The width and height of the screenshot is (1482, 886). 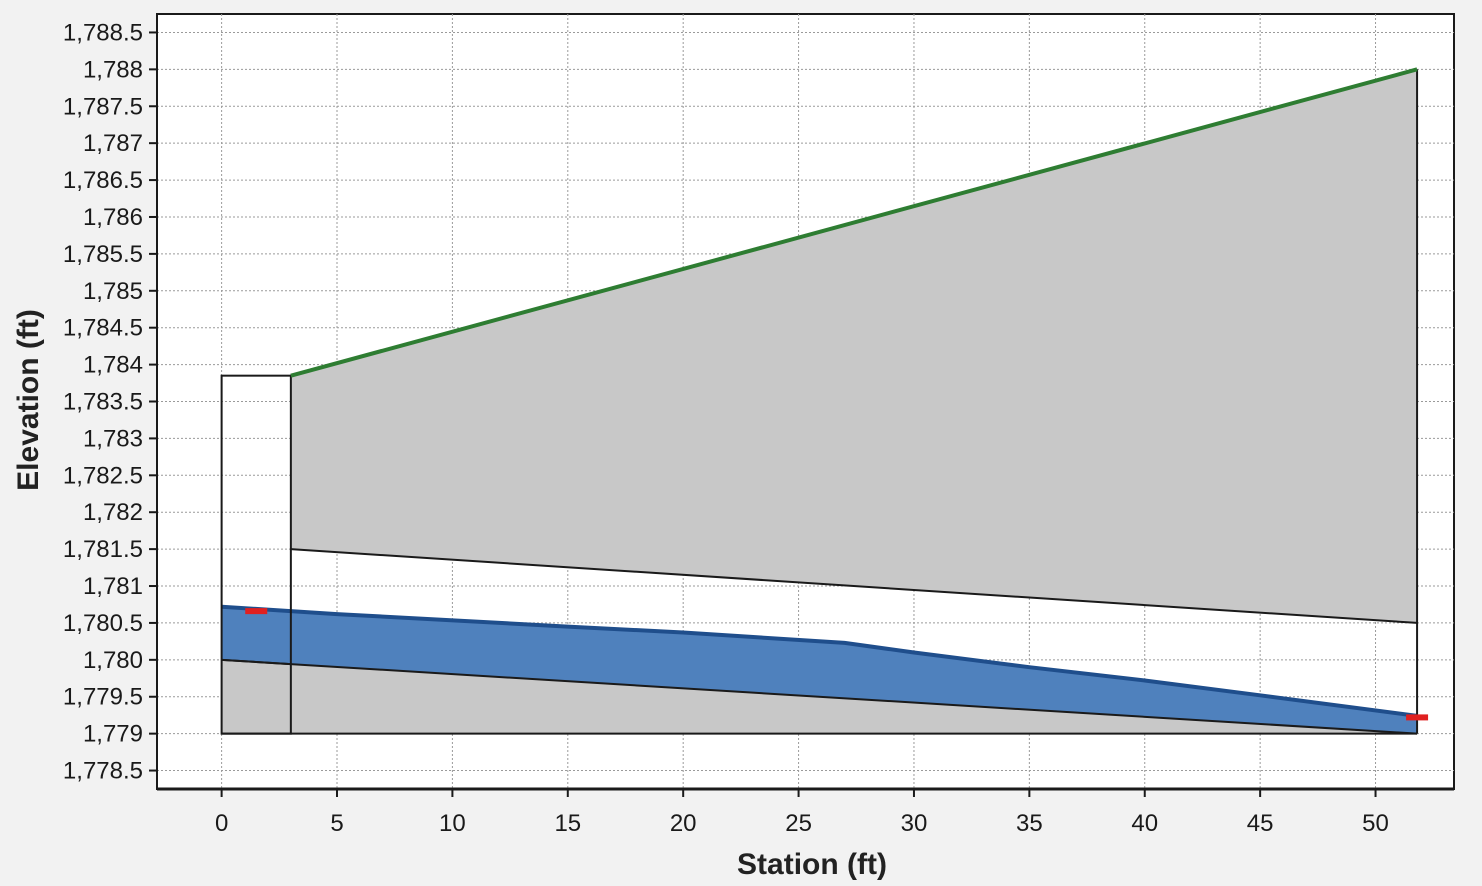 What do you see at coordinates (103, 32) in the screenshot?
I see `y-tick-label: 1,788.5` at bounding box center [103, 32].